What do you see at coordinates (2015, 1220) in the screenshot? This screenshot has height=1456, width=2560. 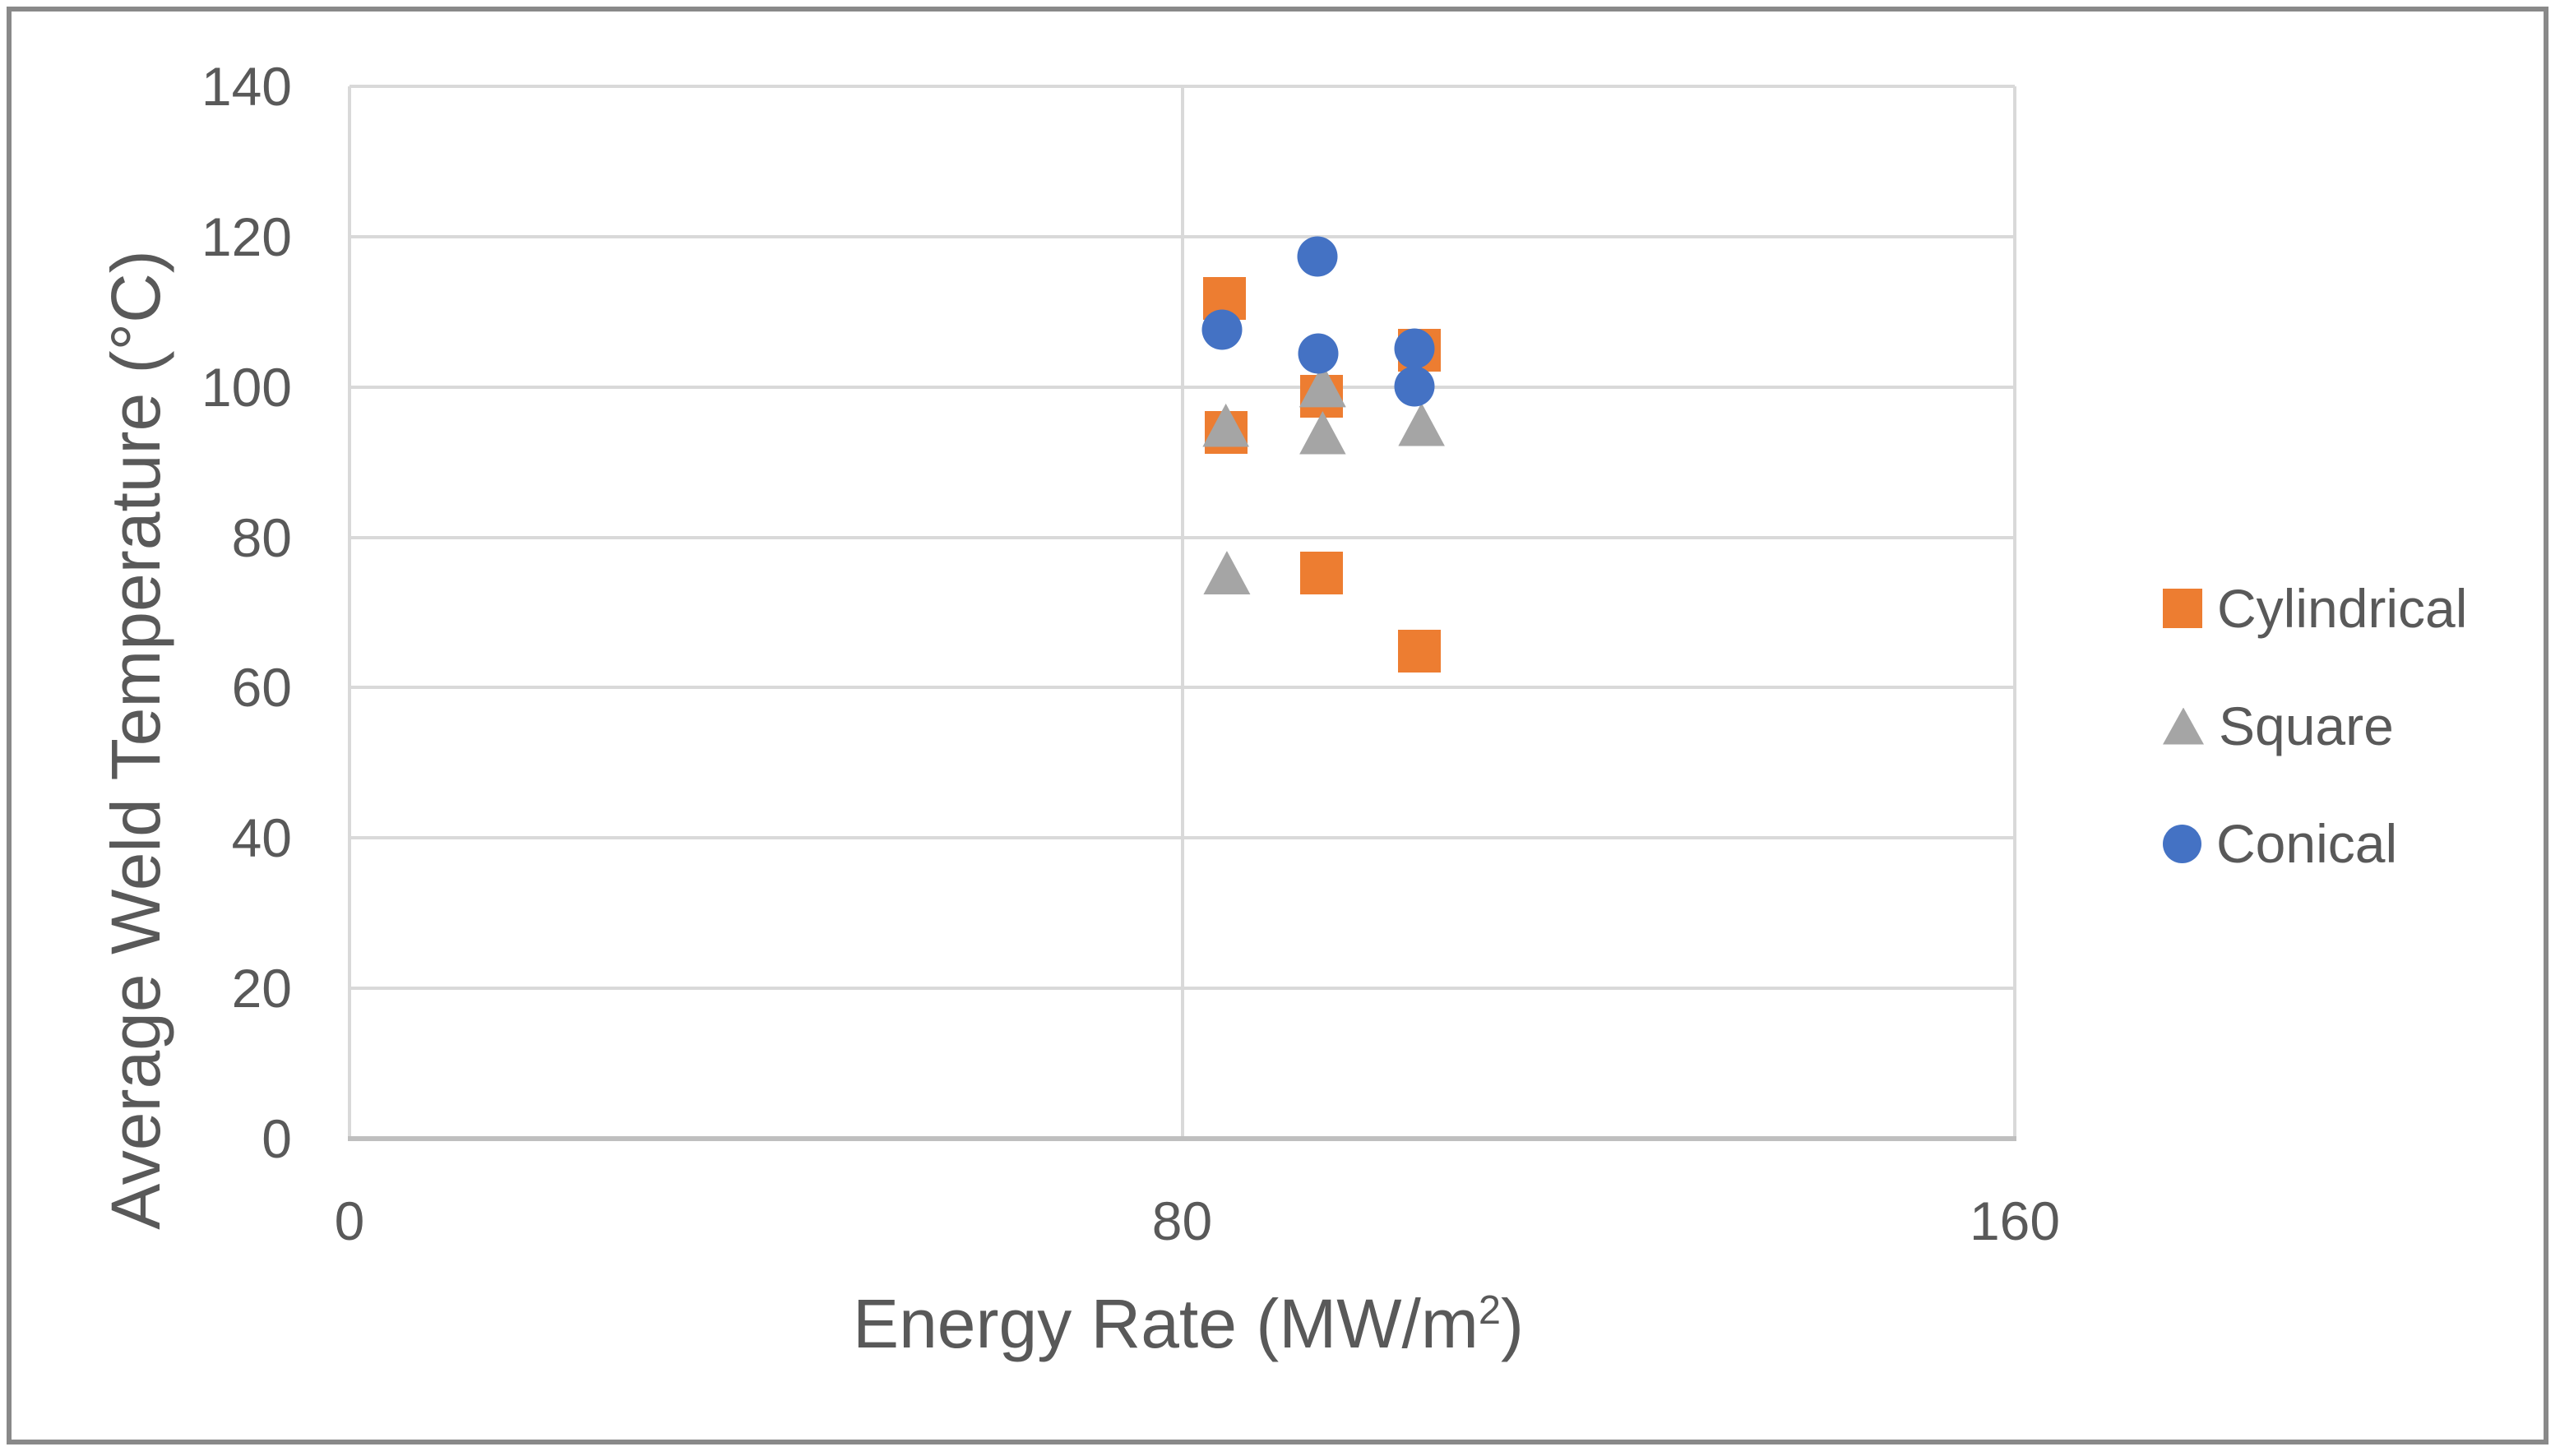 I see `x-axis-tick-label: 160` at bounding box center [2015, 1220].